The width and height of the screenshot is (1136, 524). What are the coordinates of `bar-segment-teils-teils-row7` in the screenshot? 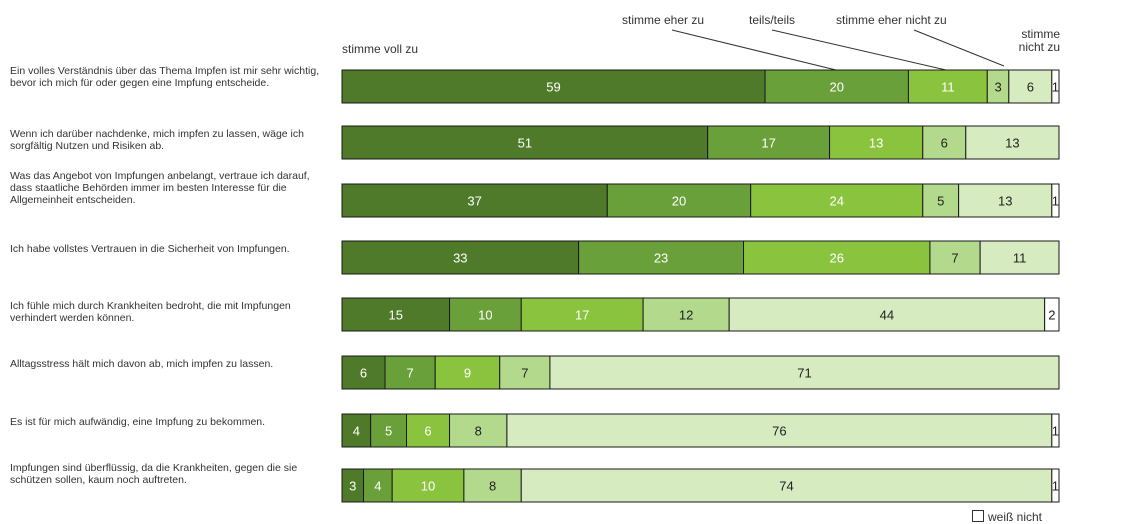 It's located at (428, 430).